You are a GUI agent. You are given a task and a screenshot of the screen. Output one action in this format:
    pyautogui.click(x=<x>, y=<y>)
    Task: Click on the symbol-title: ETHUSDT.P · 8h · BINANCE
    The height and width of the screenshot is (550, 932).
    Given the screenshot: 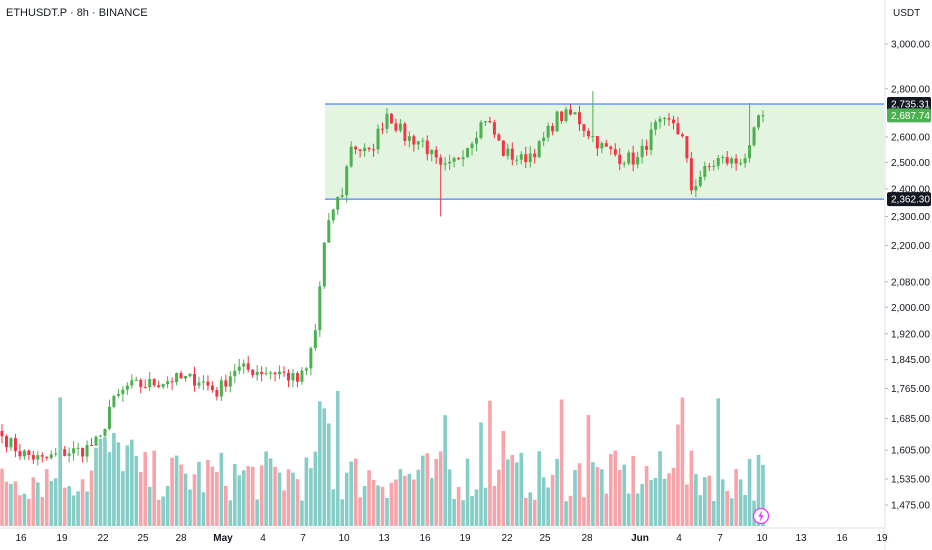 What is the action you would take?
    pyautogui.click(x=77, y=13)
    